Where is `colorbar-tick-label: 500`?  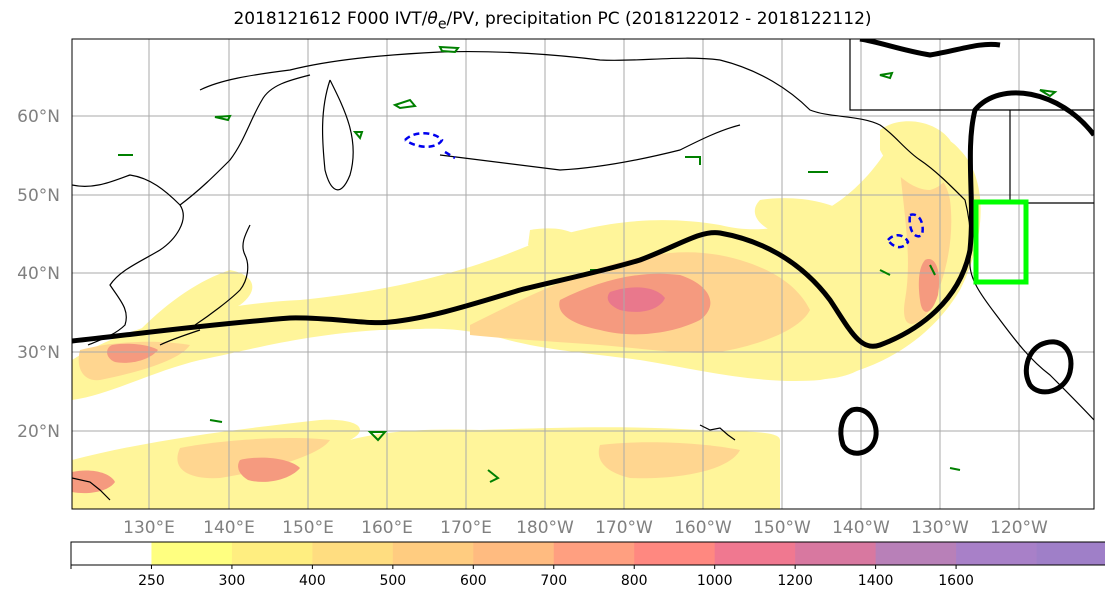 colorbar-tick-label: 500 is located at coordinates (392, 581).